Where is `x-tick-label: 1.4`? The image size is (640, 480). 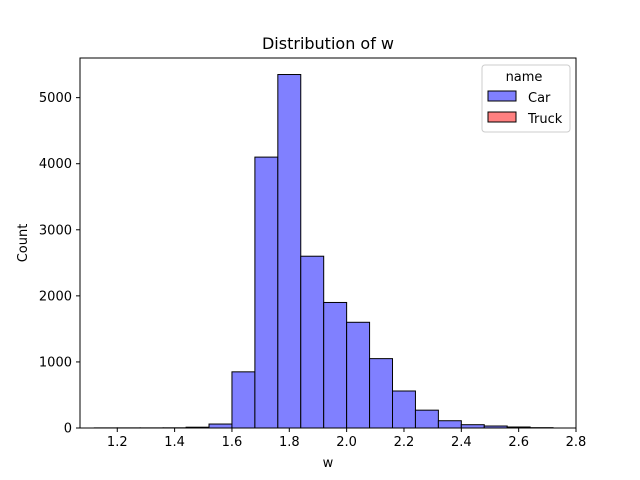 x-tick-label: 1.4 is located at coordinates (174, 442).